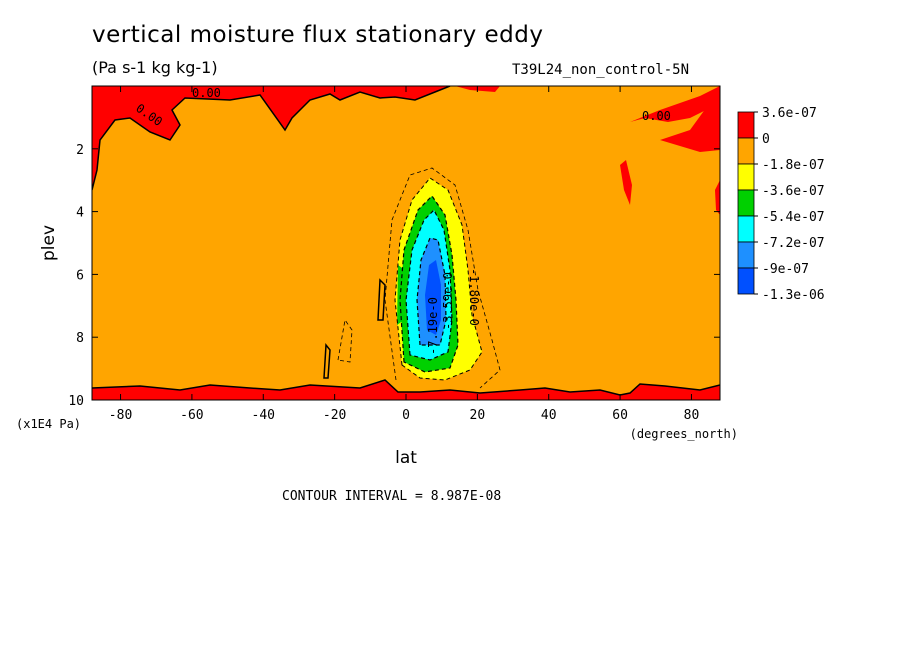 The image size is (904, 654). Describe the element at coordinates (80, 150) in the screenshot. I see `y-tick-label: 2` at that location.